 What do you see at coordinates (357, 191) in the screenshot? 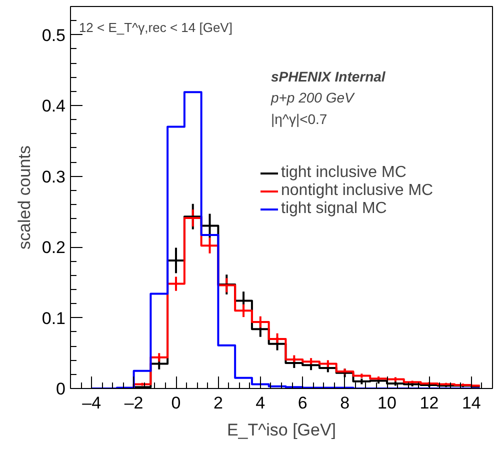
I see `legend-label: nontight inclusive MC` at bounding box center [357, 191].